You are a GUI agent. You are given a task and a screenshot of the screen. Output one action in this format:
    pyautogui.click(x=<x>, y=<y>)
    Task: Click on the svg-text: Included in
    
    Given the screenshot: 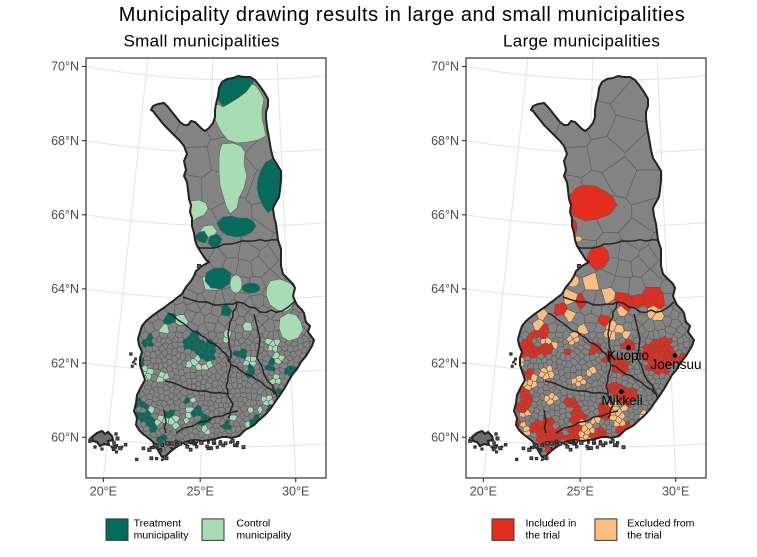 What is the action you would take?
    pyautogui.click(x=551, y=524)
    